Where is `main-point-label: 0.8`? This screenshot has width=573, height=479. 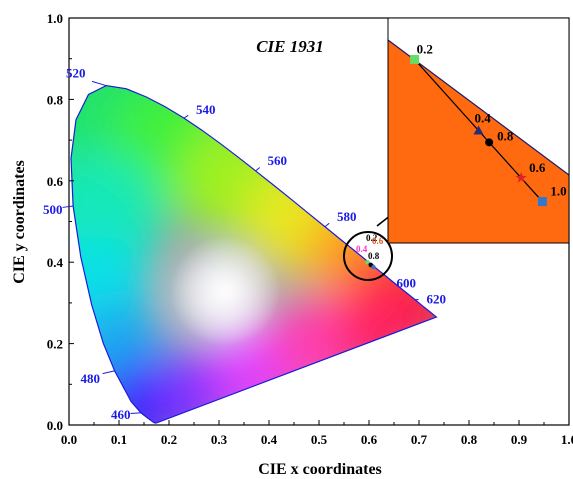
main-point-label: 0.8 is located at coordinates (374, 256).